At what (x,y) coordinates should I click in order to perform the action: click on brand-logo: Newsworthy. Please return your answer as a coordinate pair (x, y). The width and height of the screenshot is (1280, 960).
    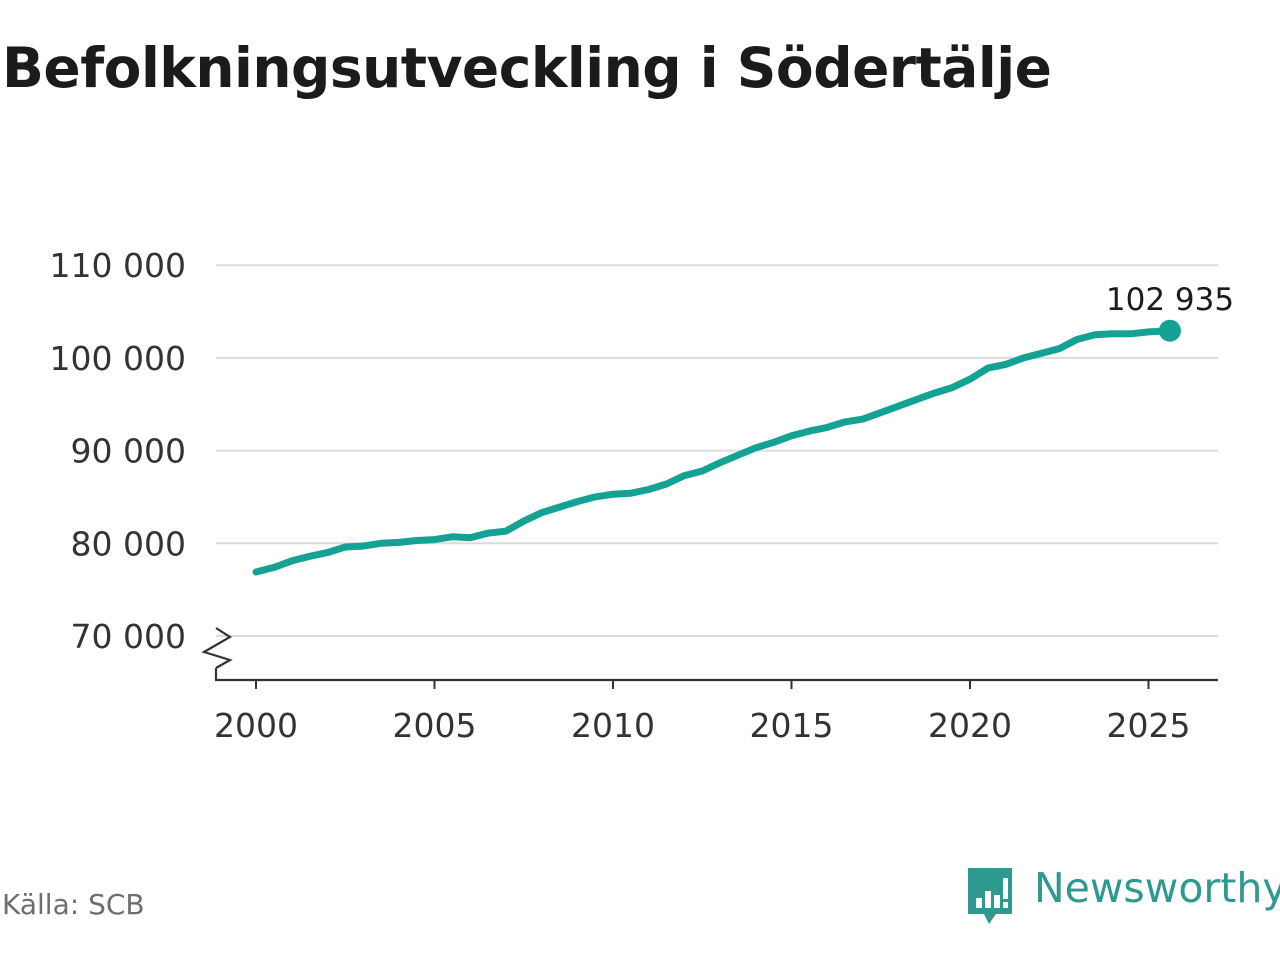
    Looking at the image, I should click on (1121, 897).